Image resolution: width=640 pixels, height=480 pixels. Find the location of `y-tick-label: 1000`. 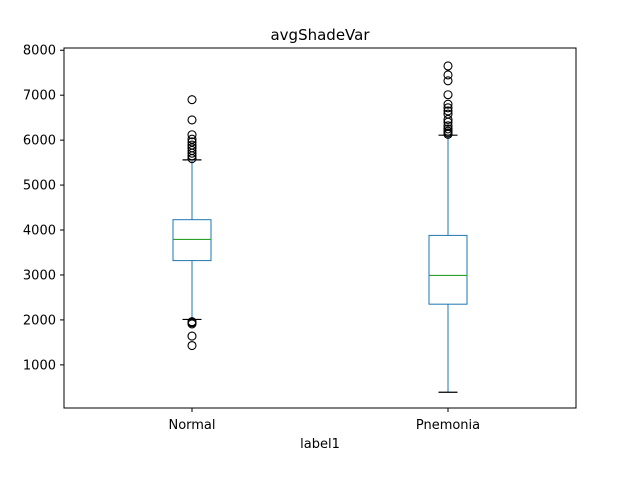

y-tick-label: 1000 is located at coordinates (39, 365).